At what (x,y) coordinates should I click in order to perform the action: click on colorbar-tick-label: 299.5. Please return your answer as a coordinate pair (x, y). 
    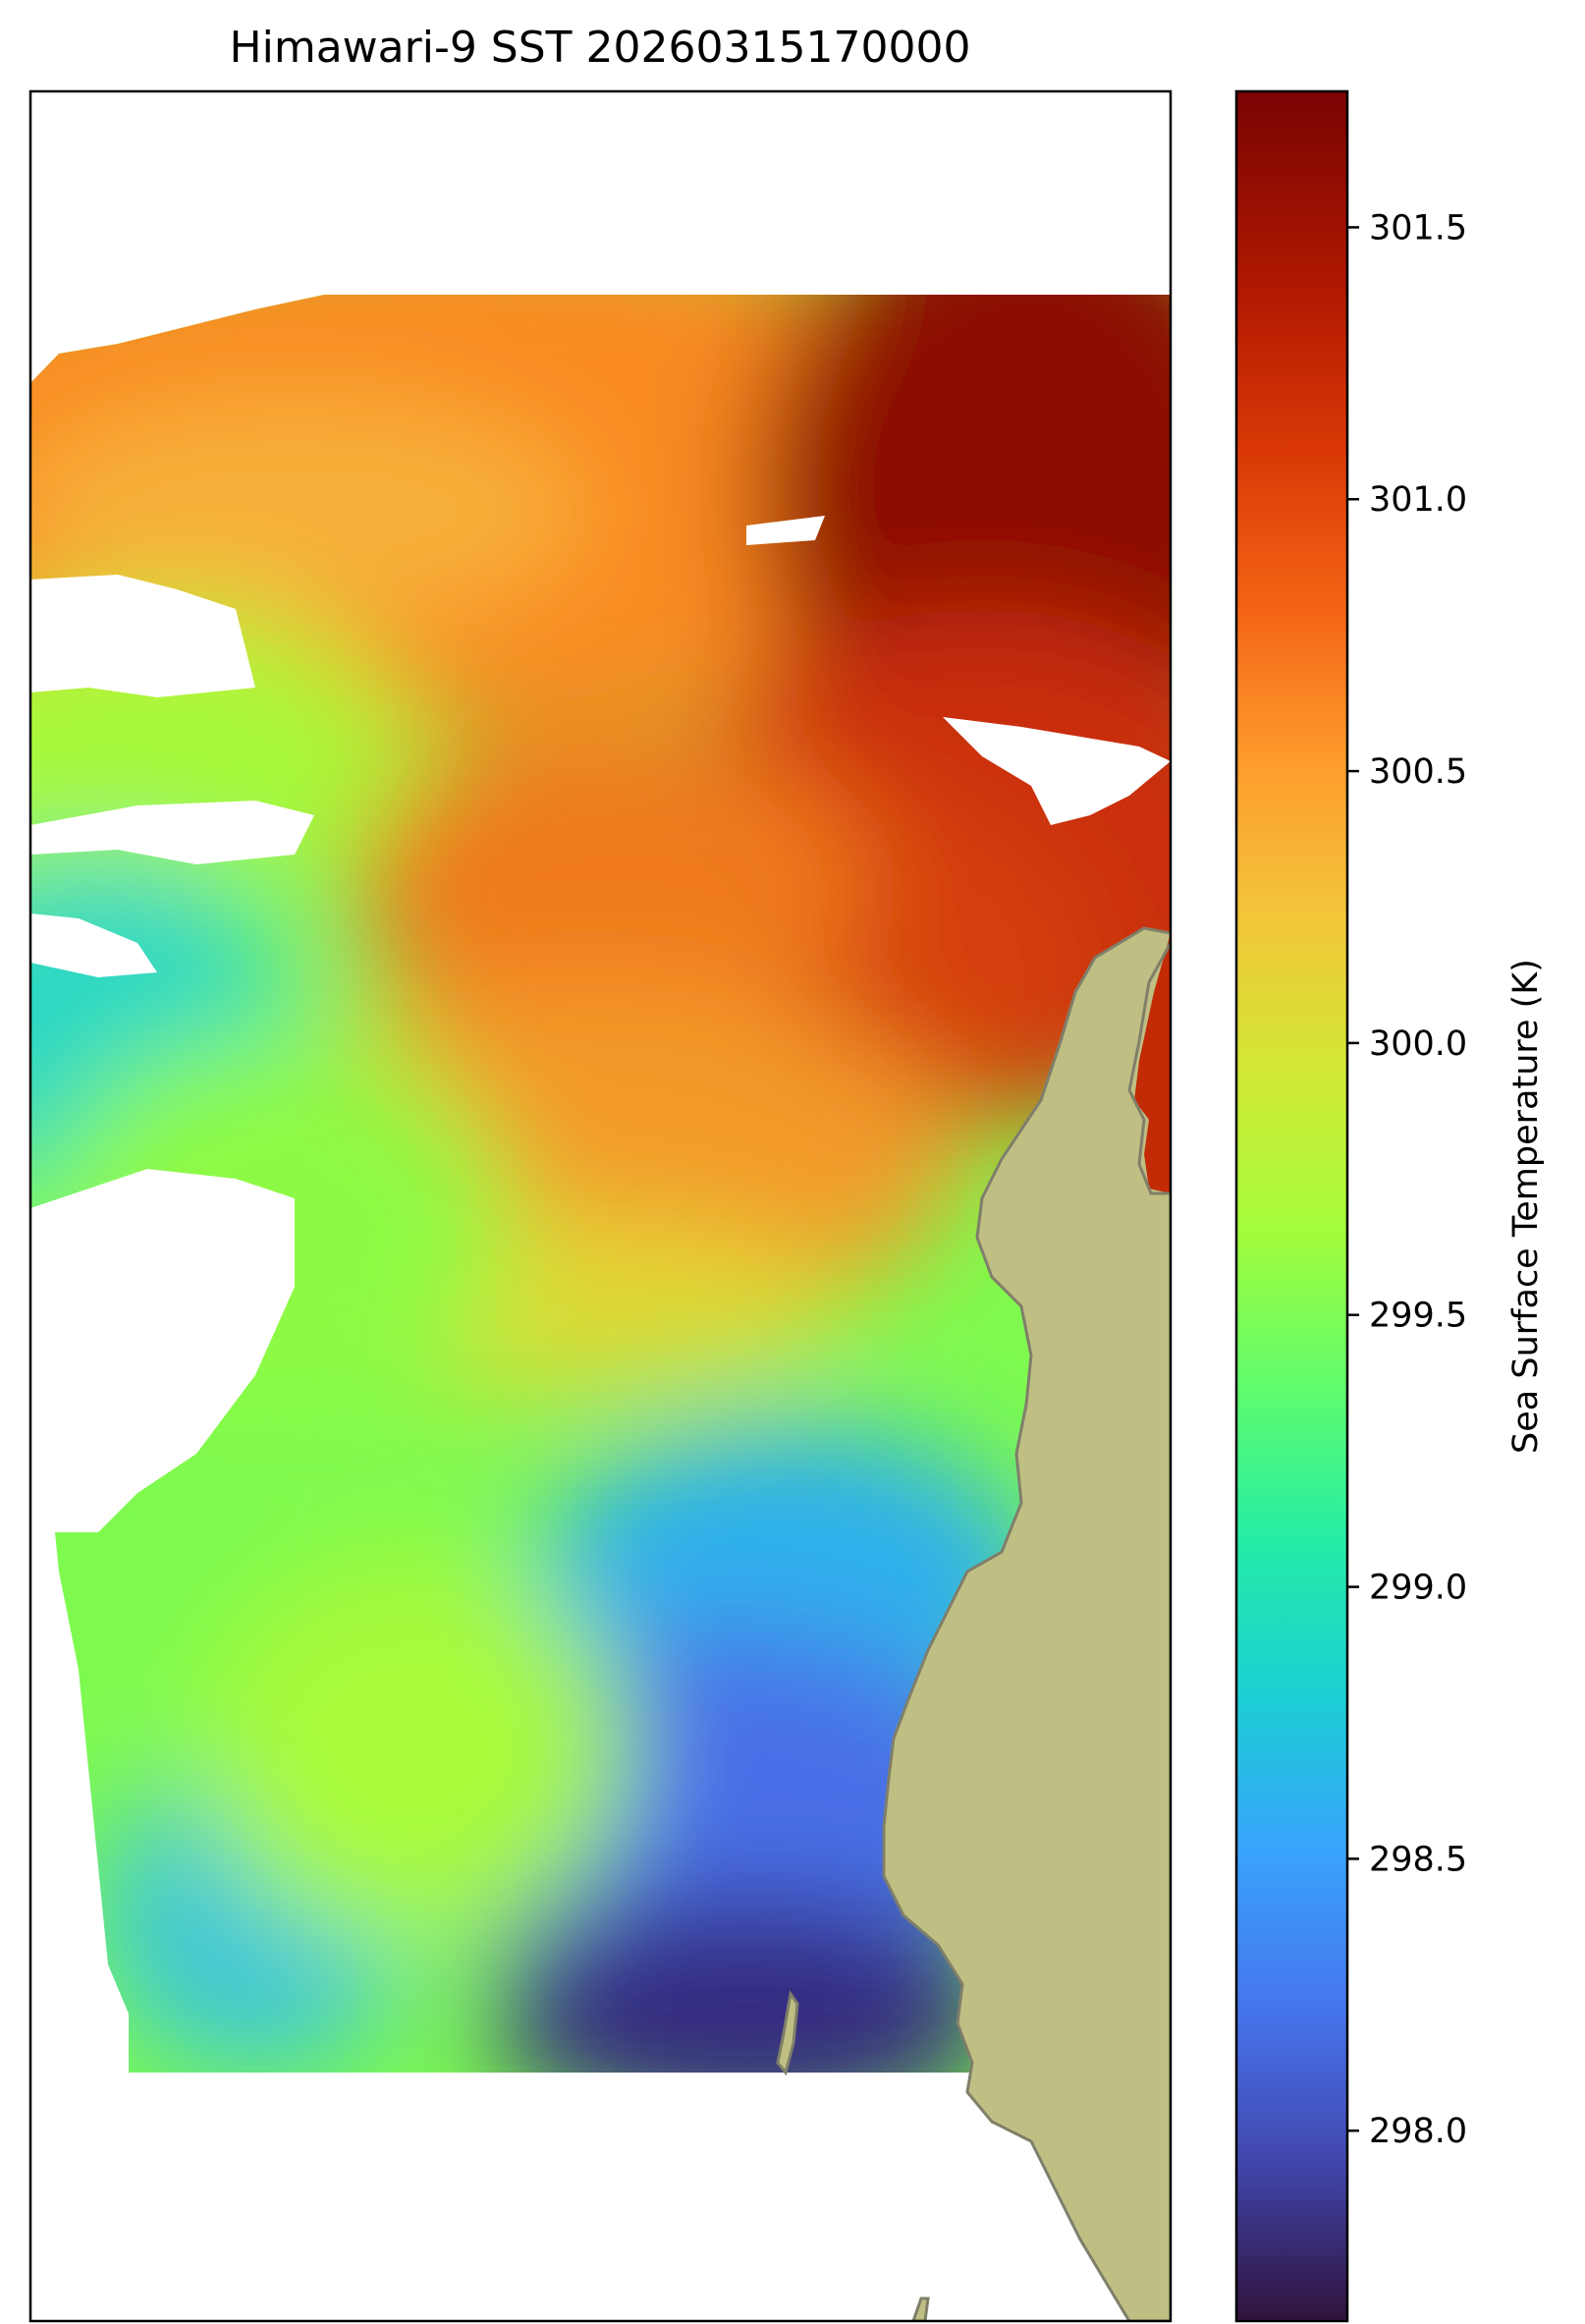
    Looking at the image, I should click on (1418, 1316).